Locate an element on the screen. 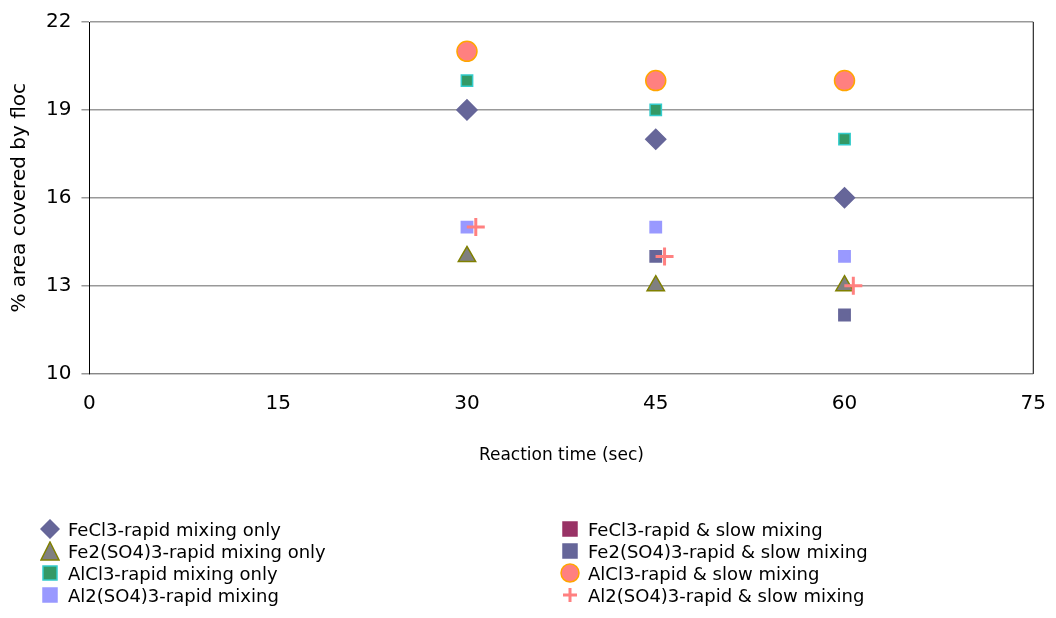 This screenshot has width=1056, height=618. y-tick-label: 22 is located at coordinates (59, 20).